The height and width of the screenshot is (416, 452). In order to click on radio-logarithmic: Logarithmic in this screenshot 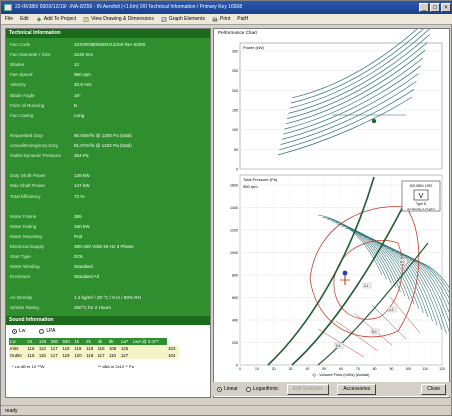, I will do `click(262, 389)`.